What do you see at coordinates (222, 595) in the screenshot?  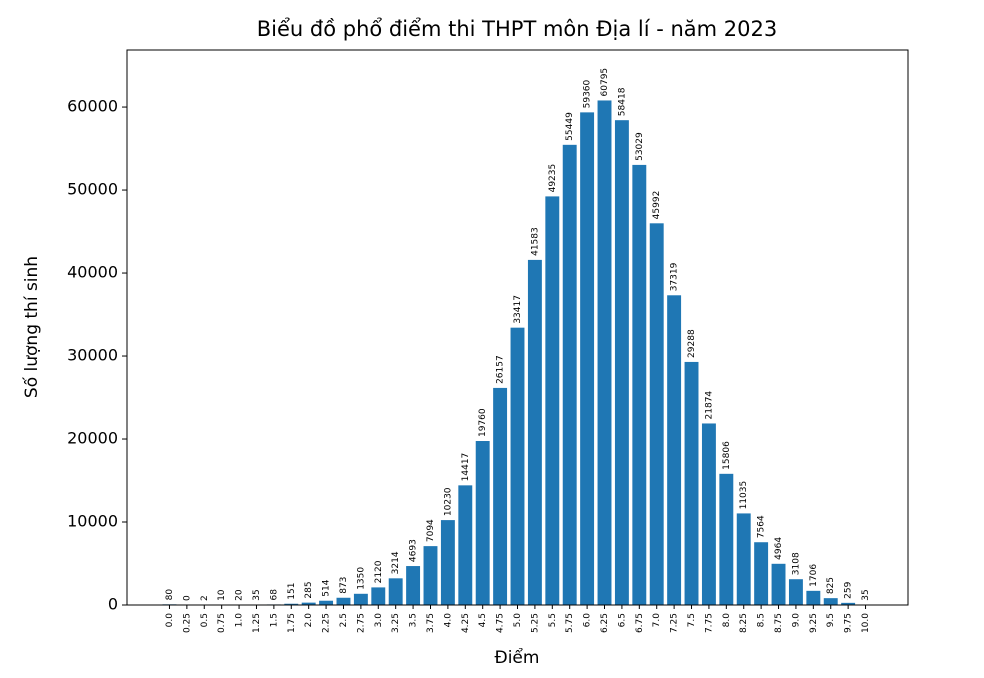 I see `data-label: 10` at bounding box center [222, 595].